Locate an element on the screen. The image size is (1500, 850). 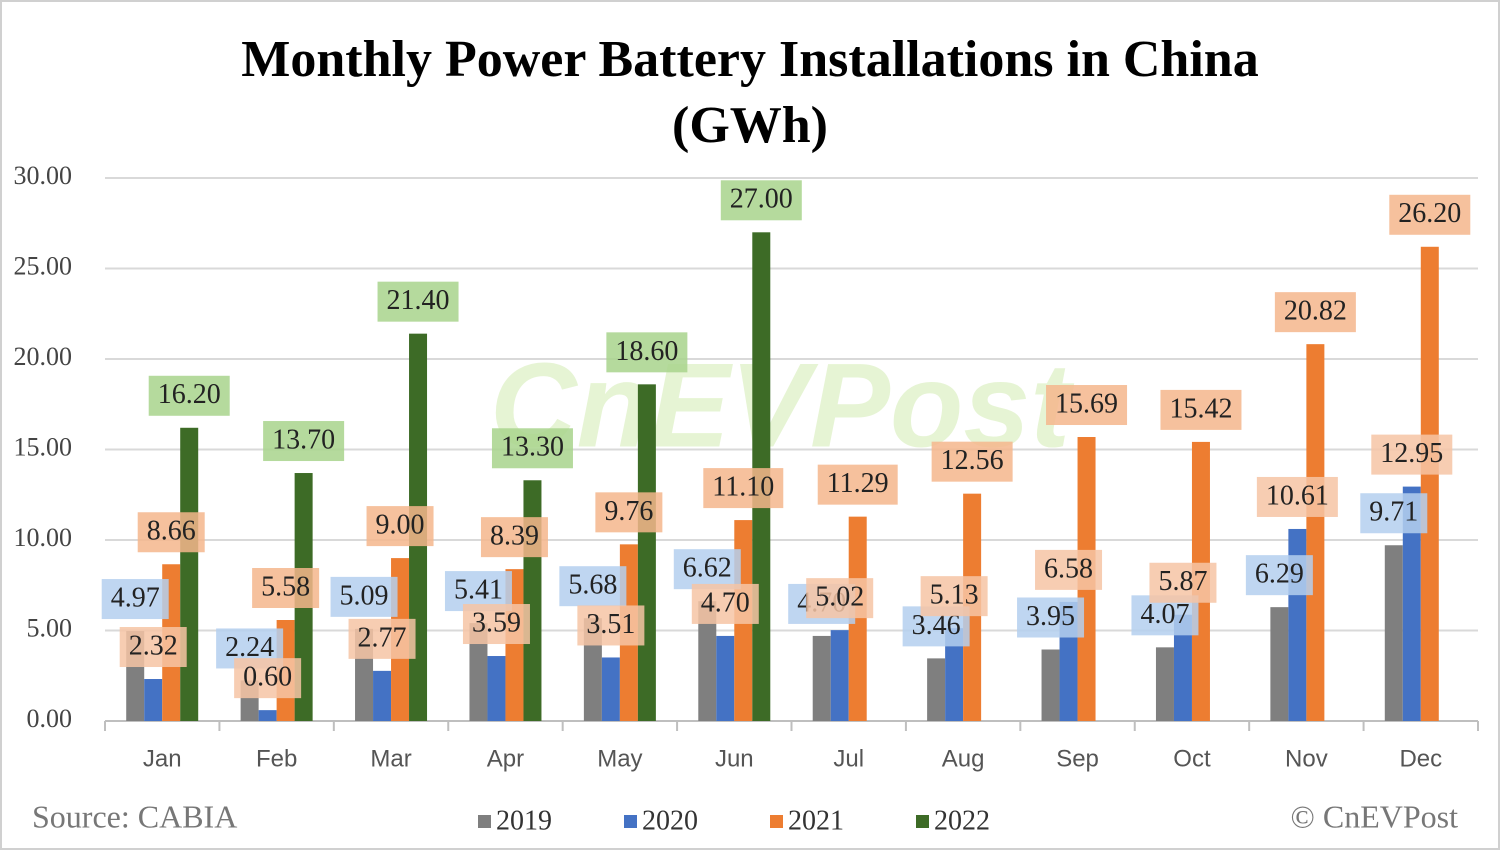
data-label: 13.30 is located at coordinates (532, 447).